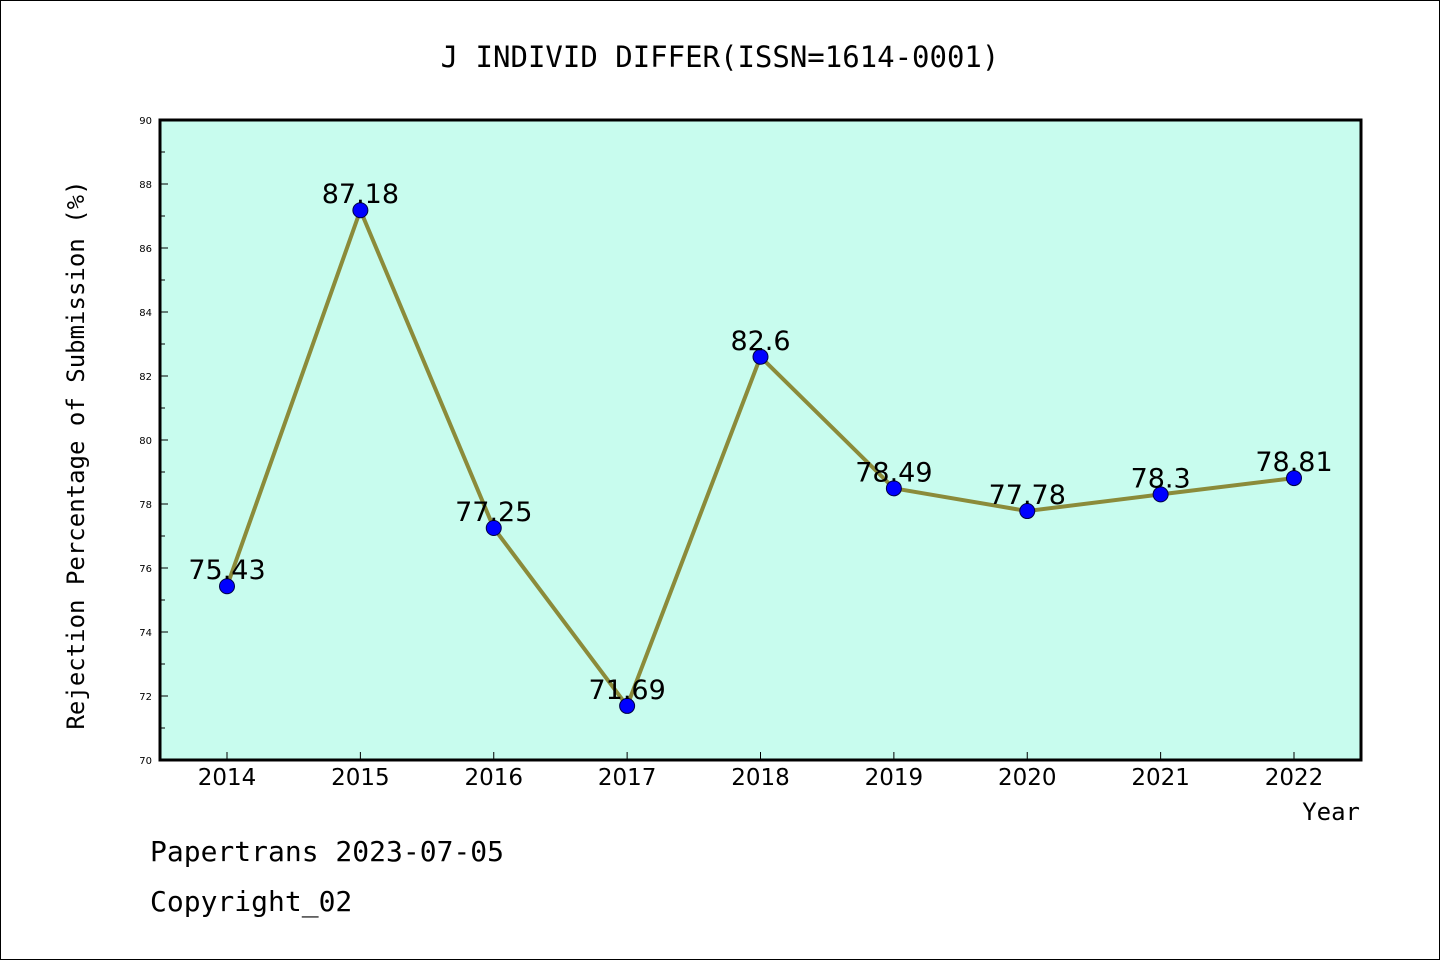 This screenshot has width=1440, height=960. I want to click on data-label-2019: 78.49, so click(893, 472).